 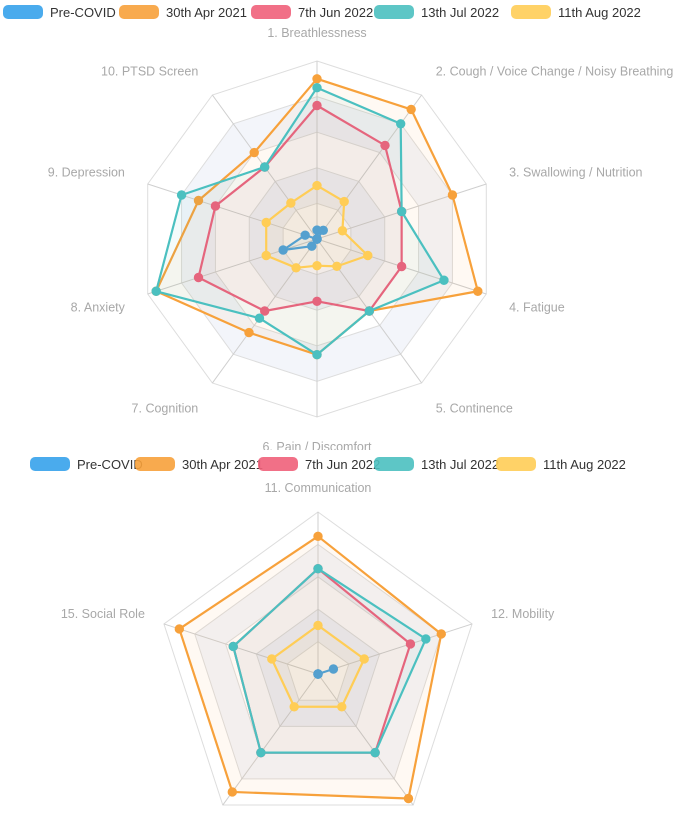 What do you see at coordinates (317, 445) in the screenshot?
I see `axis-label-6-pain-discomfort: 6. Pain / Discomfort` at bounding box center [317, 445].